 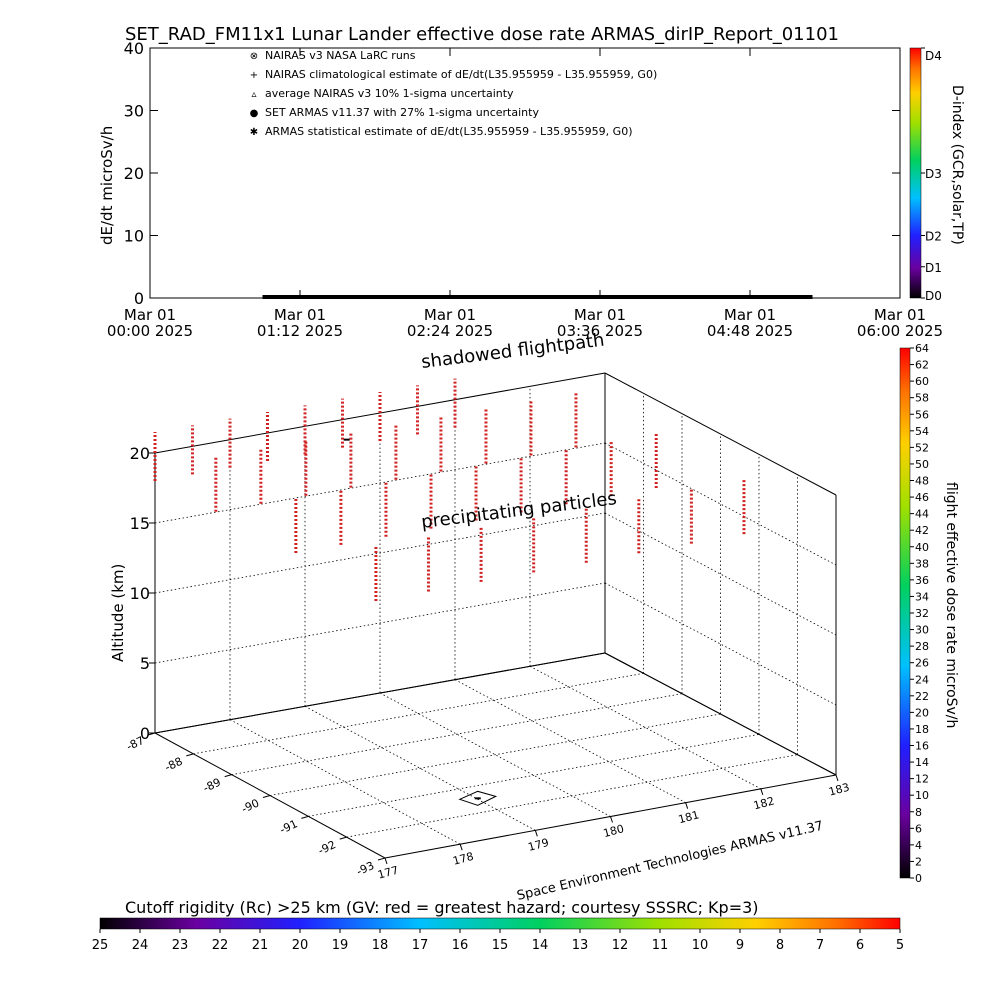 What do you see at coordinates (134, 173) in the screenshot?
I see `y-tick-label: 20` at bounding box center [134, 173].